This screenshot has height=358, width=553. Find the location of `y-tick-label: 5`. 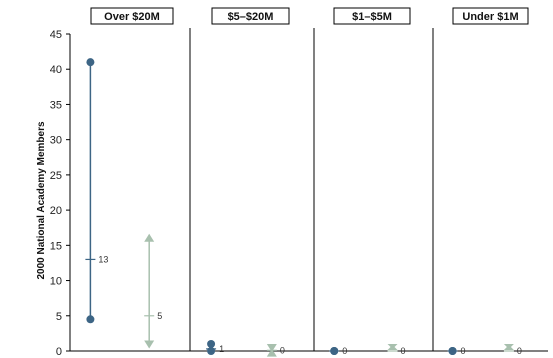

y-tick-label: 5 is located at coordinates (59, 317).